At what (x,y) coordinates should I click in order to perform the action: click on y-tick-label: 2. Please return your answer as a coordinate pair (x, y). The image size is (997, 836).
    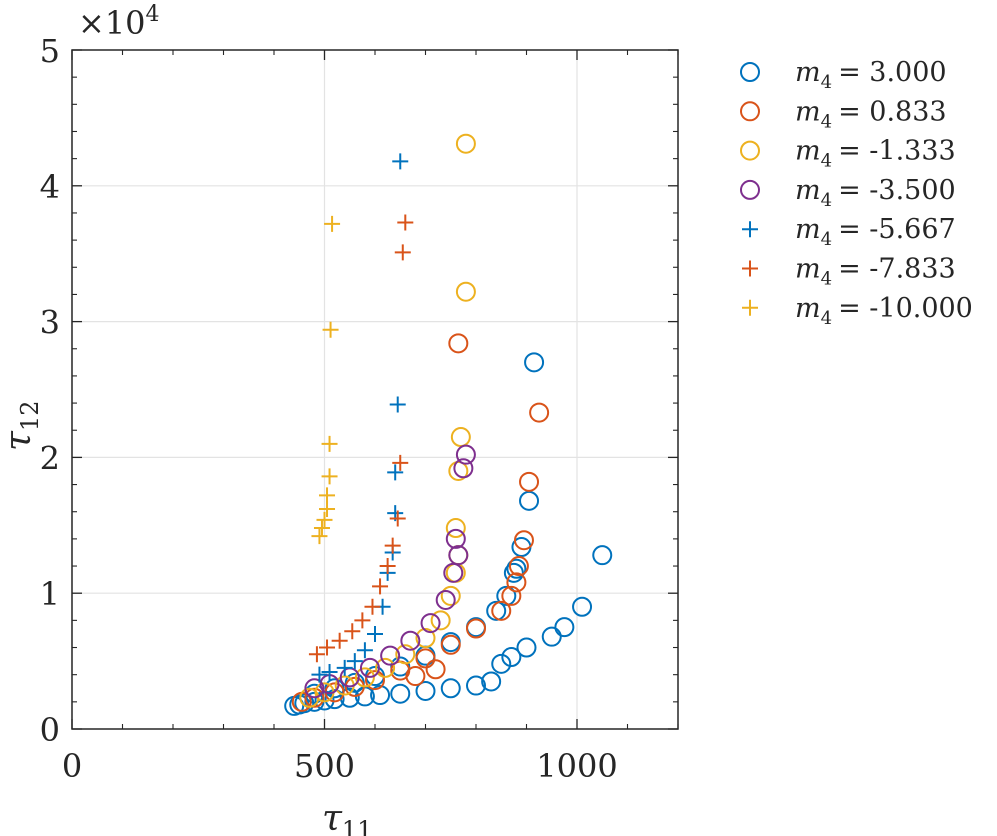
    Looking at the image, I should click on (50, 458).